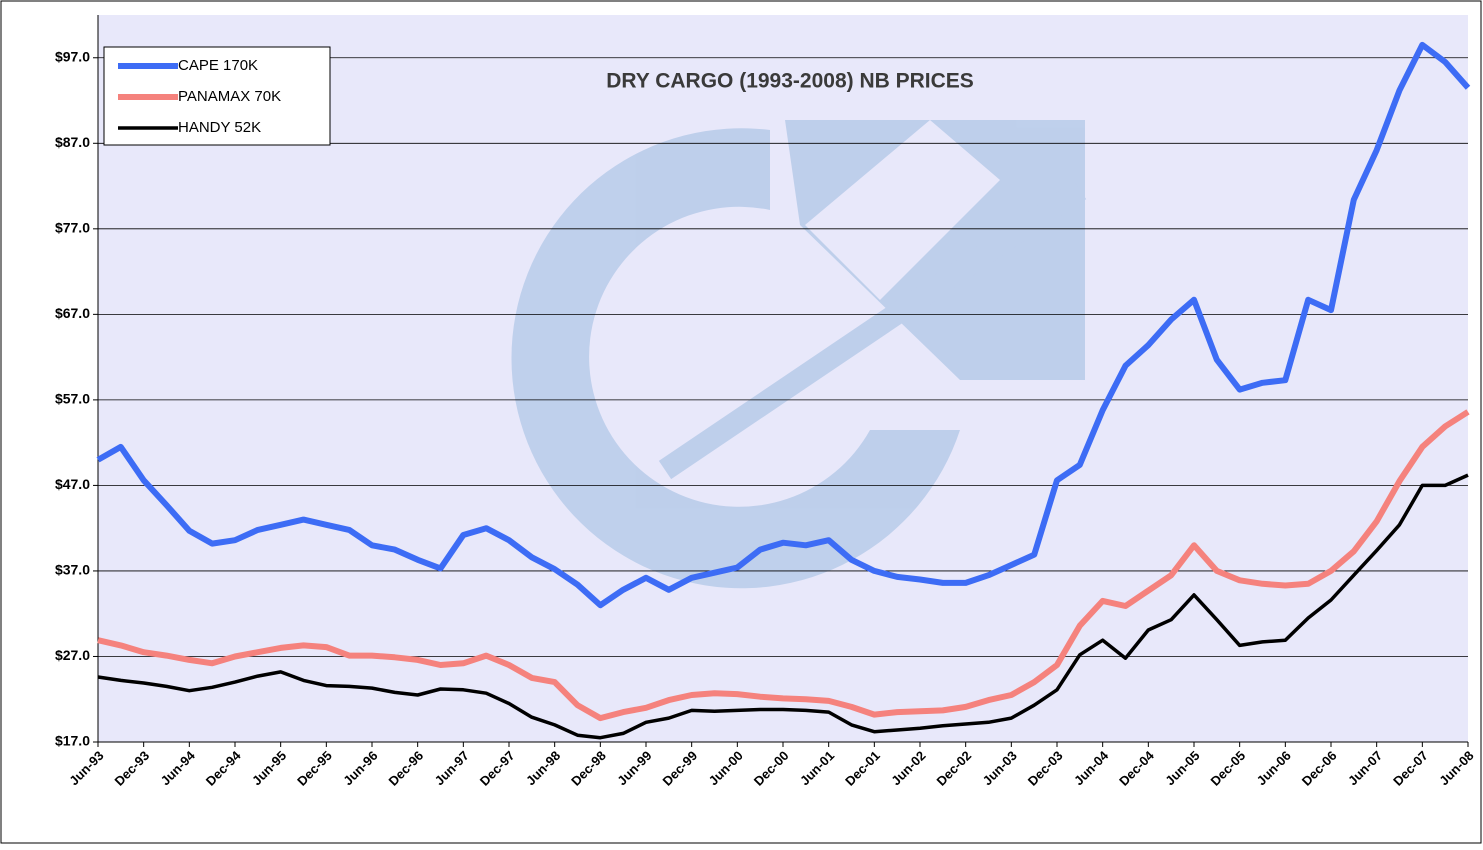 The width and height of the screenshot is (1483, 850). What do you see at coordinates (72, 741) in the screenshot?
I see `y-tick-label: $17.0` at bounding box center [72, 741].